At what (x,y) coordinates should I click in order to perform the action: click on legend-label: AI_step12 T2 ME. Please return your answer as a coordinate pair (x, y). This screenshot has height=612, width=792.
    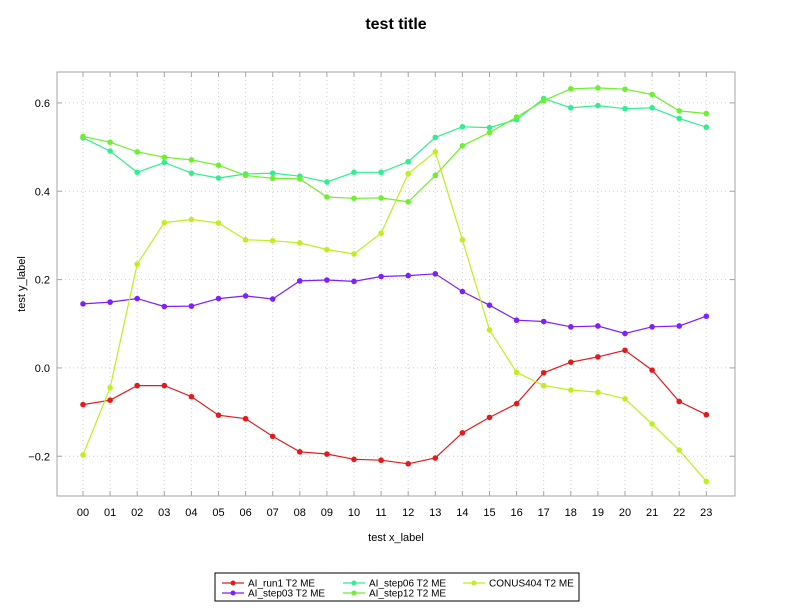
    Looking at the image, I should click on (407, 594).